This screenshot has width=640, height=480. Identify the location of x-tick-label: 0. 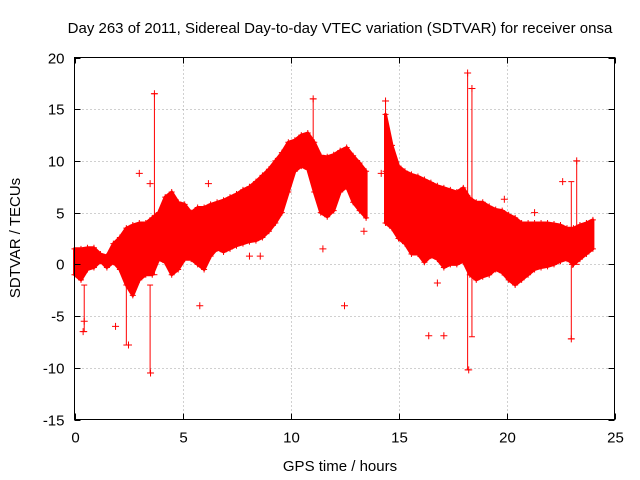
(75, 438).